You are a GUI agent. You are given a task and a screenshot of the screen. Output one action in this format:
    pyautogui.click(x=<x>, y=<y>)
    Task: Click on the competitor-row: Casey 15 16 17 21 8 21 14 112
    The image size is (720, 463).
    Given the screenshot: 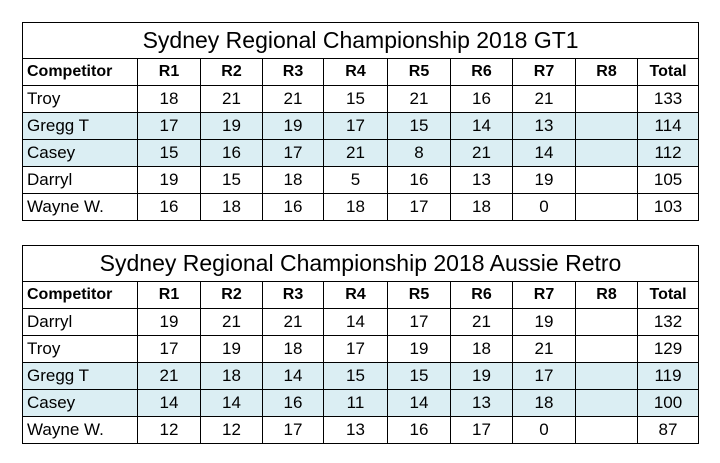 What is the action you would take?
    pyautogui.click(x=361, y=153)
    